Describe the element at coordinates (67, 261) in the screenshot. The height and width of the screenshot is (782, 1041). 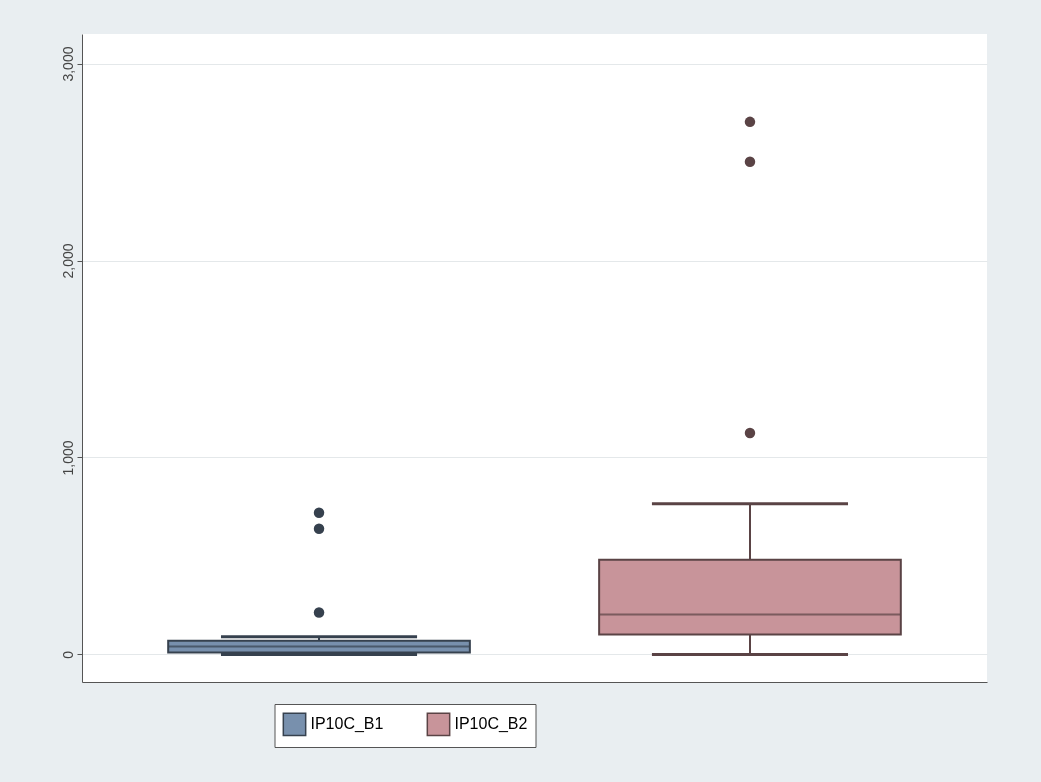
I see `y-tick-label: 2,000` at that location.